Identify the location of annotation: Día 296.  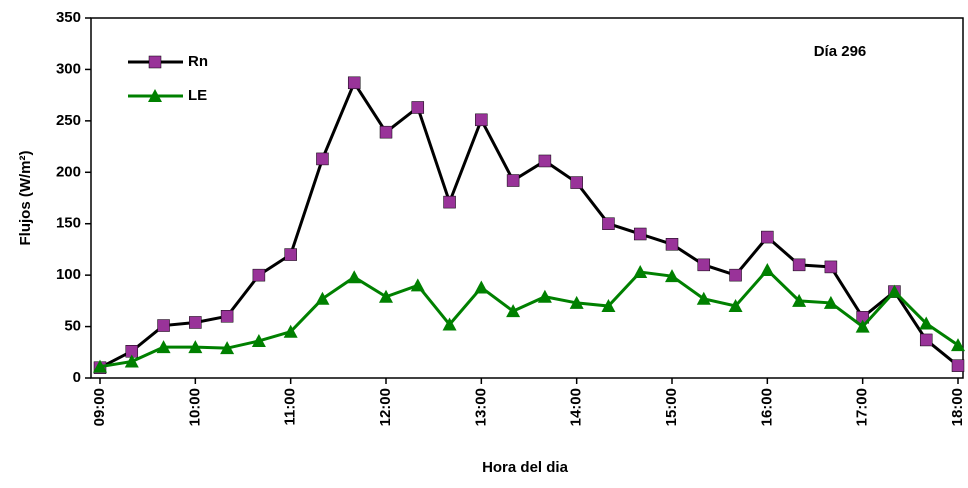
(840, 51).